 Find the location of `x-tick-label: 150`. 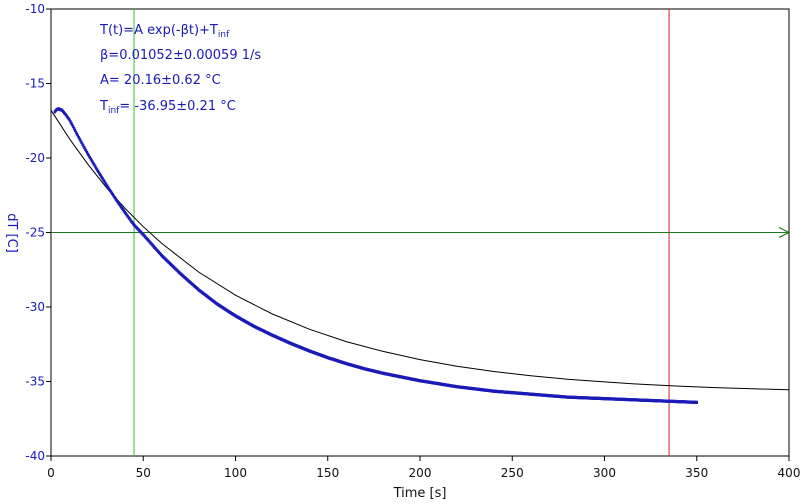

x-tick-label: 150 is located at coordinates (327, 473).